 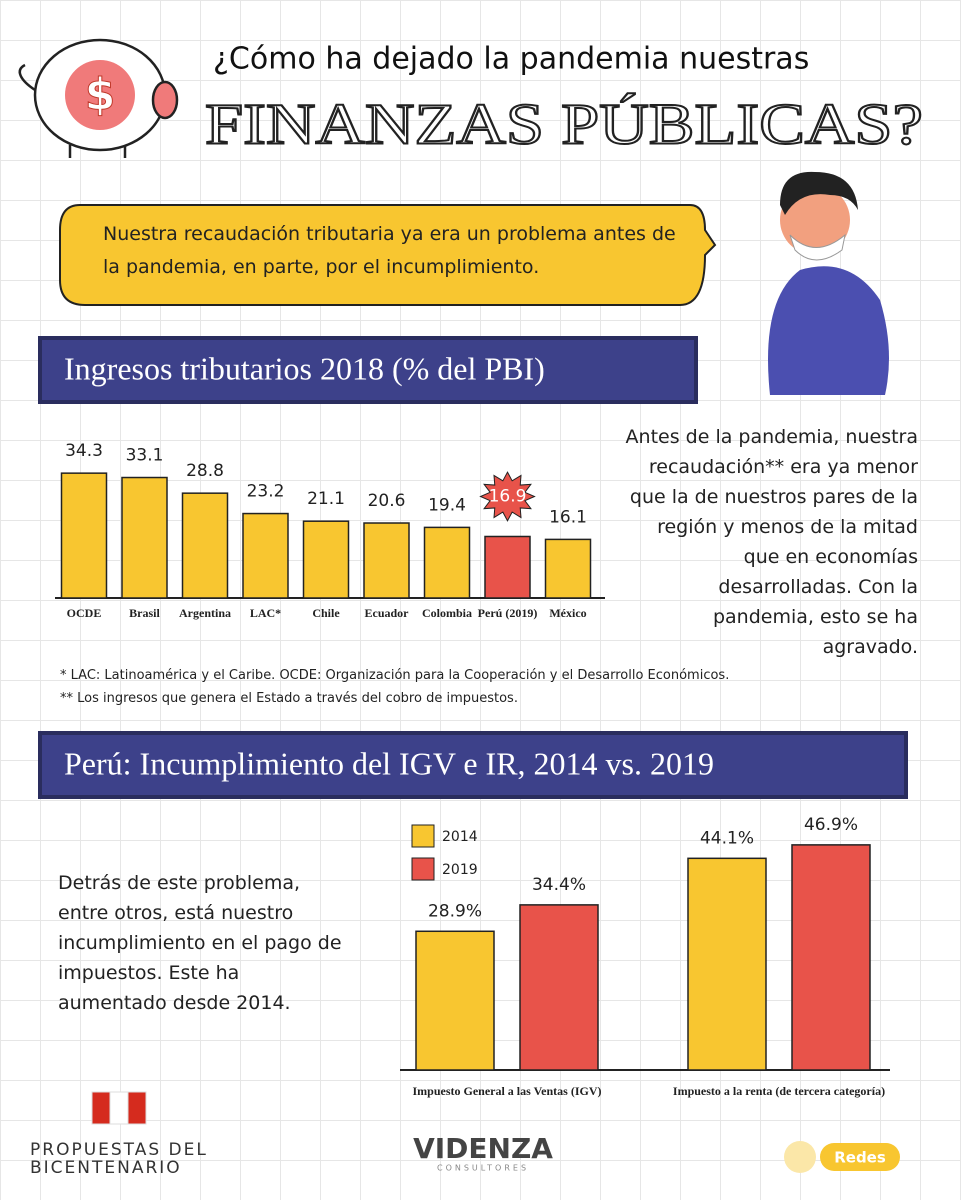 What do you see at coordinates (205, 471) in the screenshot?
I see `value-label: 28.8` at bounding box center [205, 471].